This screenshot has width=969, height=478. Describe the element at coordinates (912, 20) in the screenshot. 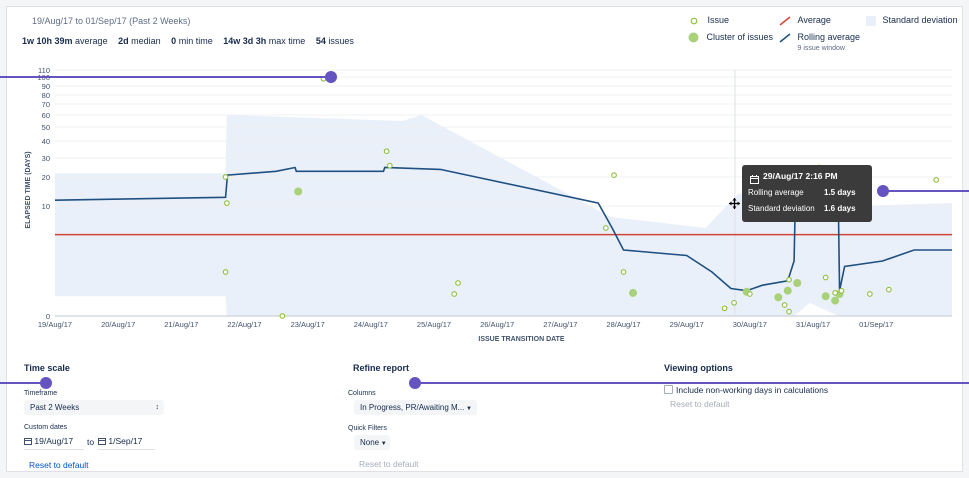

I see `legend-stddev: Standard deviation` at that location.